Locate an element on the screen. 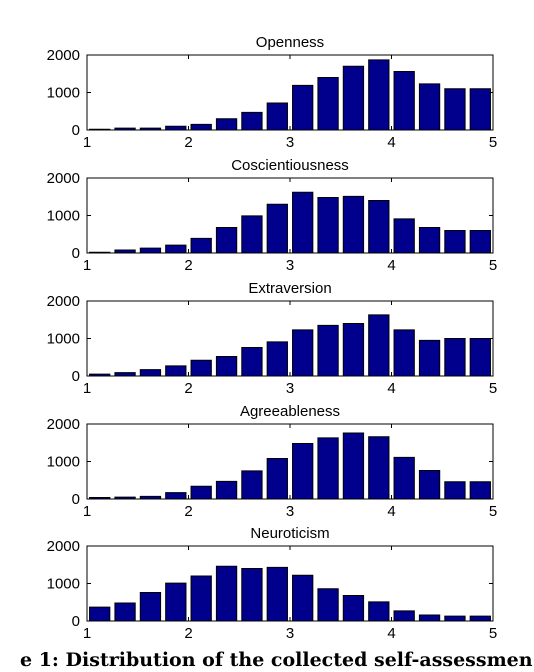  panel-neuroticism: Neuroticism 1 2 3 4 5 0 1000 2000 is located at coordinates (272, 583).